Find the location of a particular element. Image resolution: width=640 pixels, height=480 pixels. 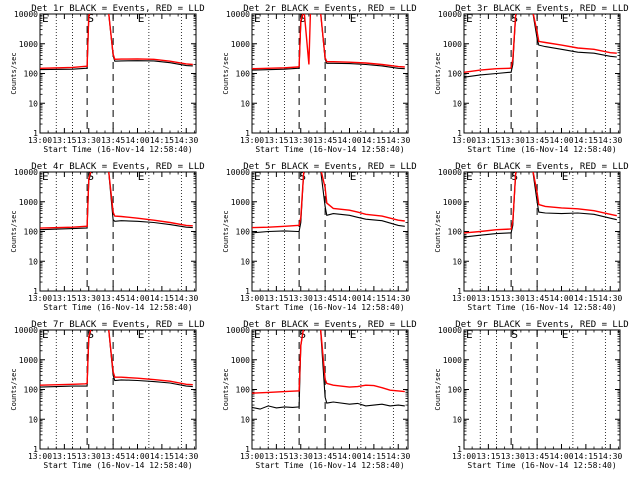

panel-title: Det 4r BLACK = Events, RED = LLD is located at coordinates (117, 167).